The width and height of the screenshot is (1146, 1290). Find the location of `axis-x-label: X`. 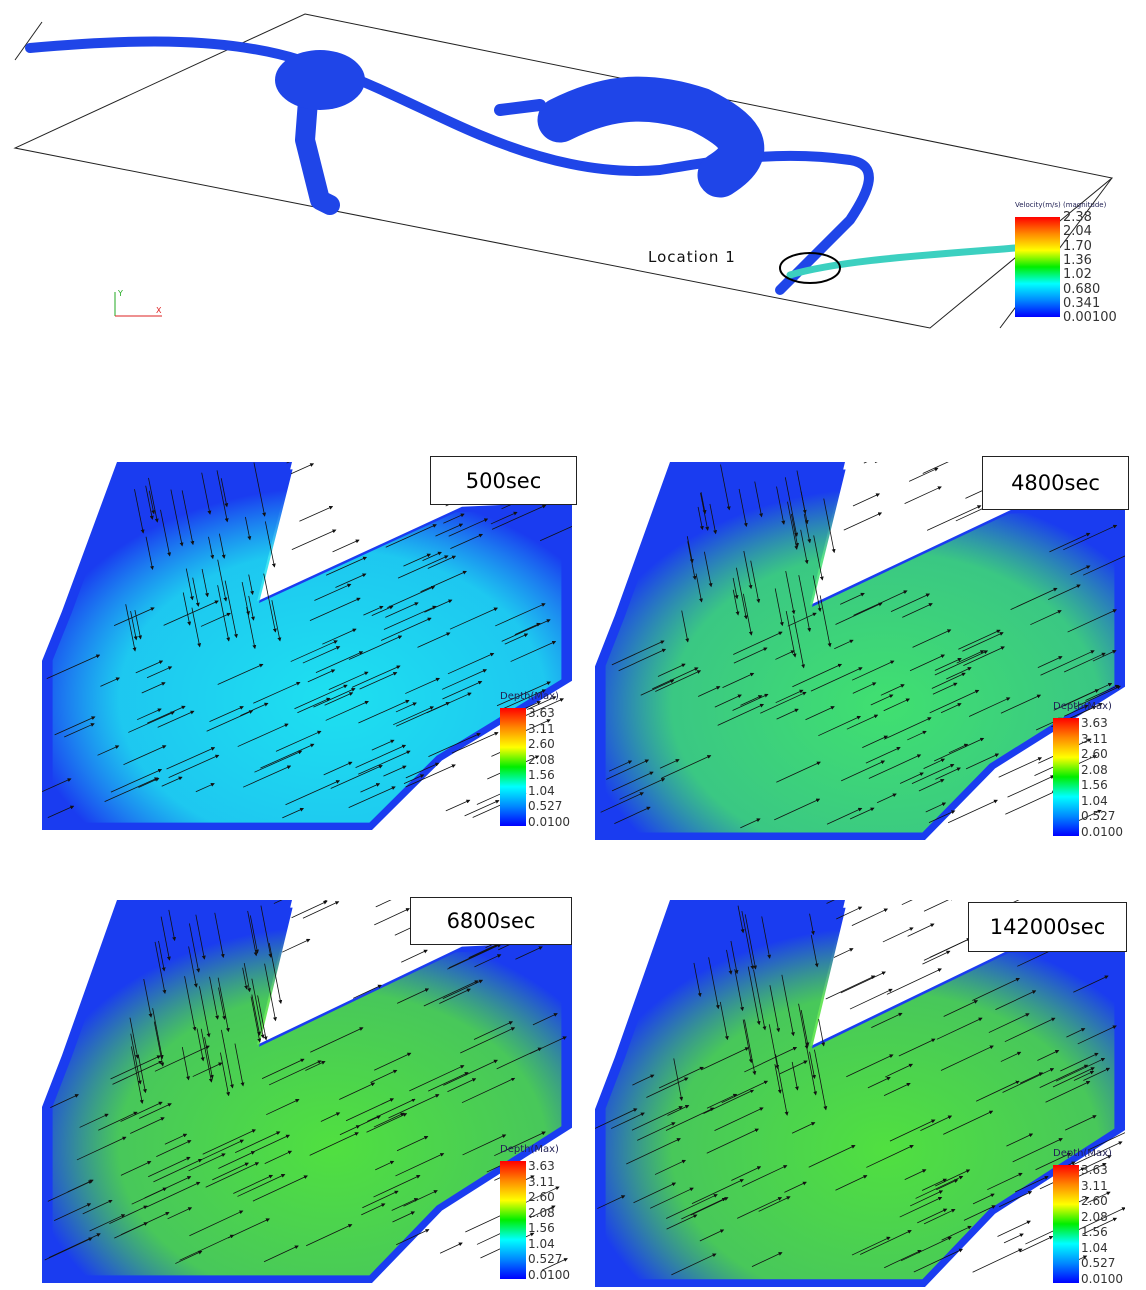

axis-x-label: X is located at coordinates (159, 310).